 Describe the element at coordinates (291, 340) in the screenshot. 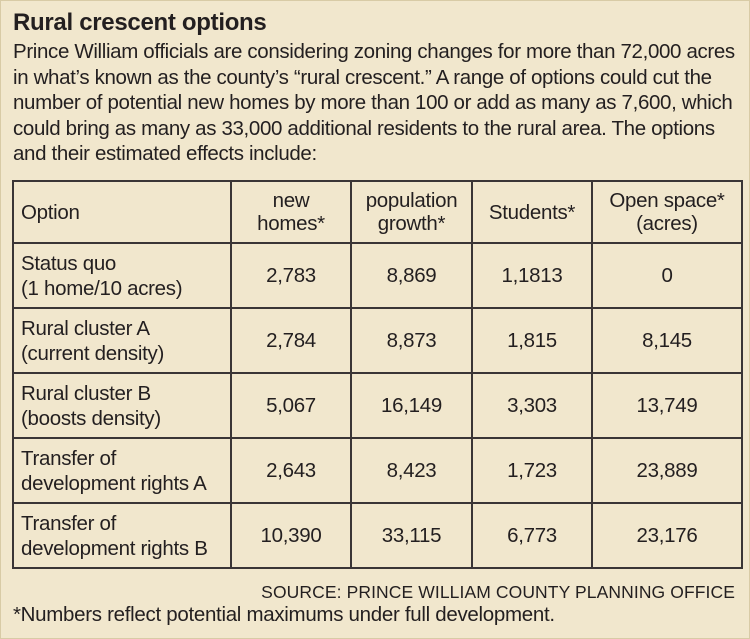

I see `cell-new-homes: 2,784` at that location.